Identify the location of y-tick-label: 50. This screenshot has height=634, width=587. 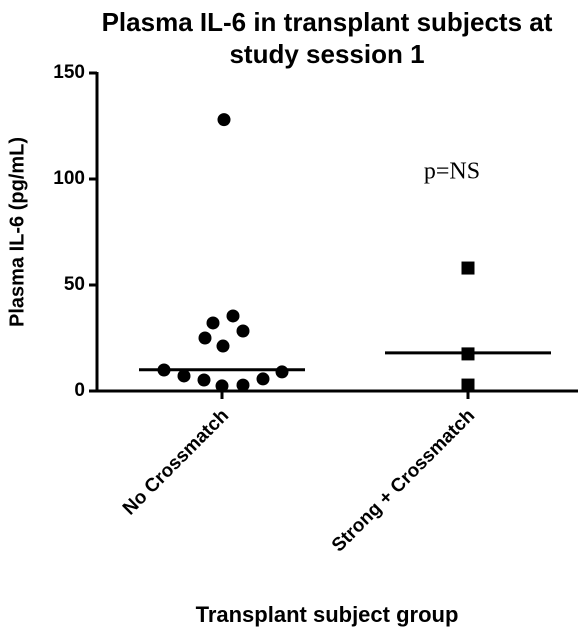
(74, 284).